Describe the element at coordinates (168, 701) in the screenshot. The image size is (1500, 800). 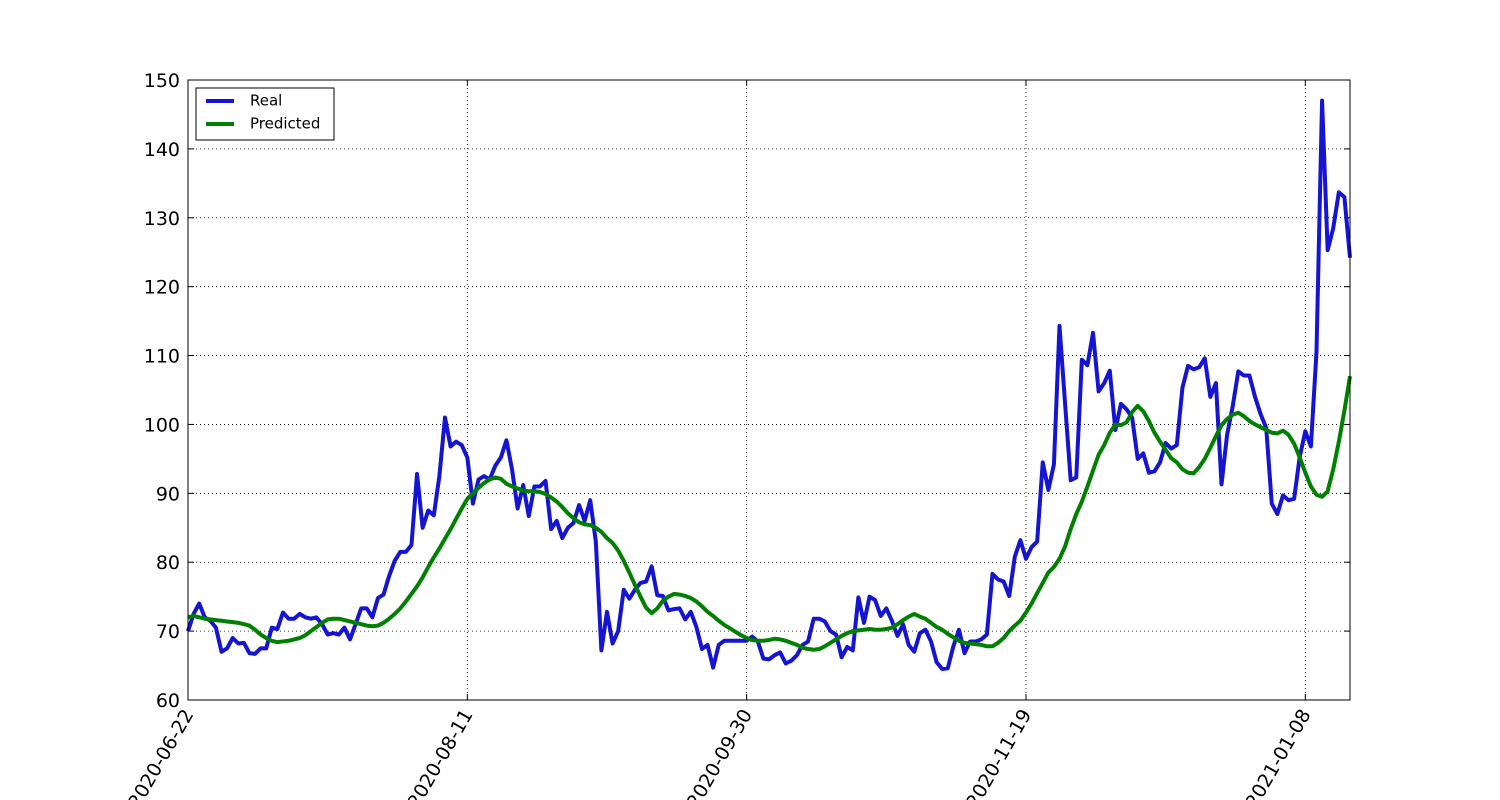
I see `y-tick-label: 60` at that location.